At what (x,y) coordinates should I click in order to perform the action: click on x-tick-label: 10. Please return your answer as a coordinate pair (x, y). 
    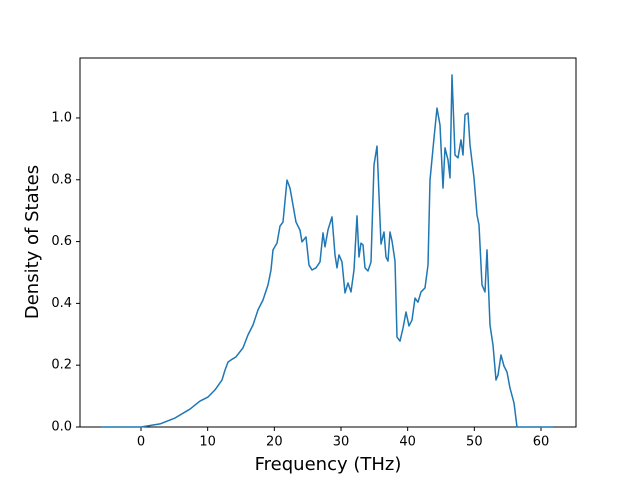
    Looking at the image, I should click on (207, 442).